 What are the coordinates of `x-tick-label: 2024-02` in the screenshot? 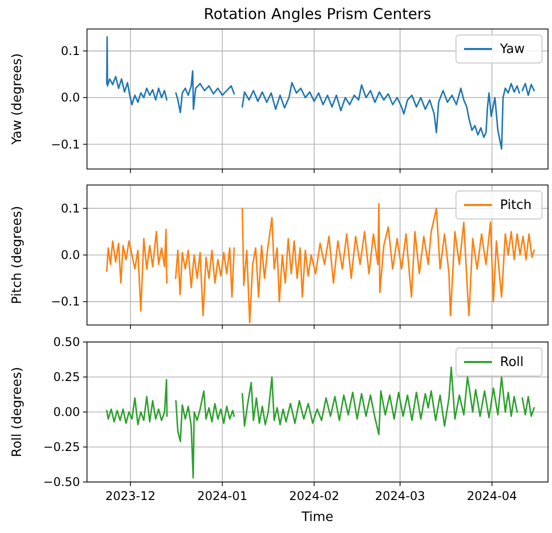 It's located at (314, 496).